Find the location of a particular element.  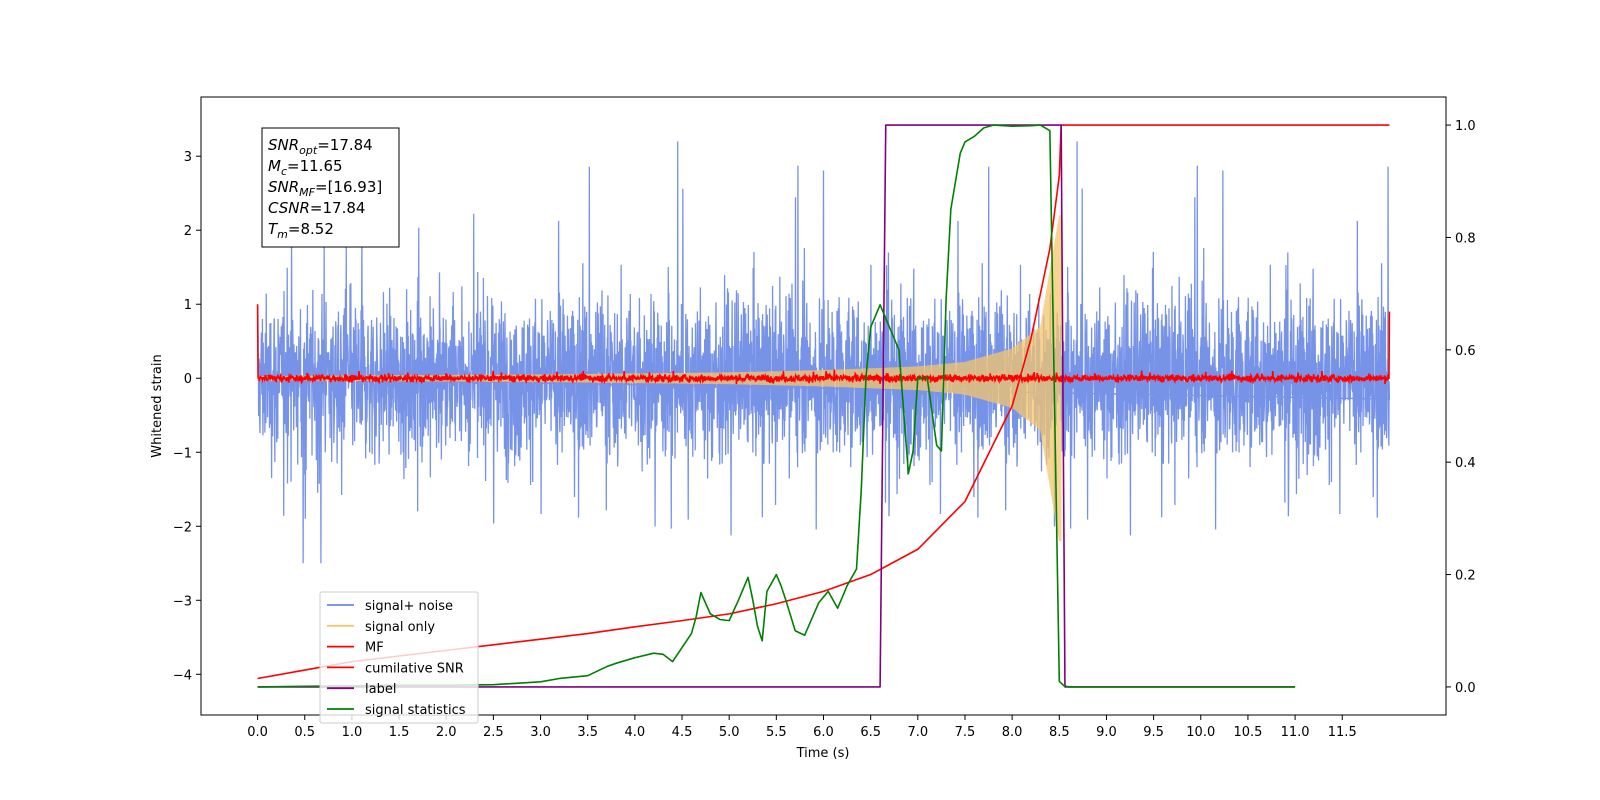

x-tick-label: 7.5 is located at coordinates (965, 732).